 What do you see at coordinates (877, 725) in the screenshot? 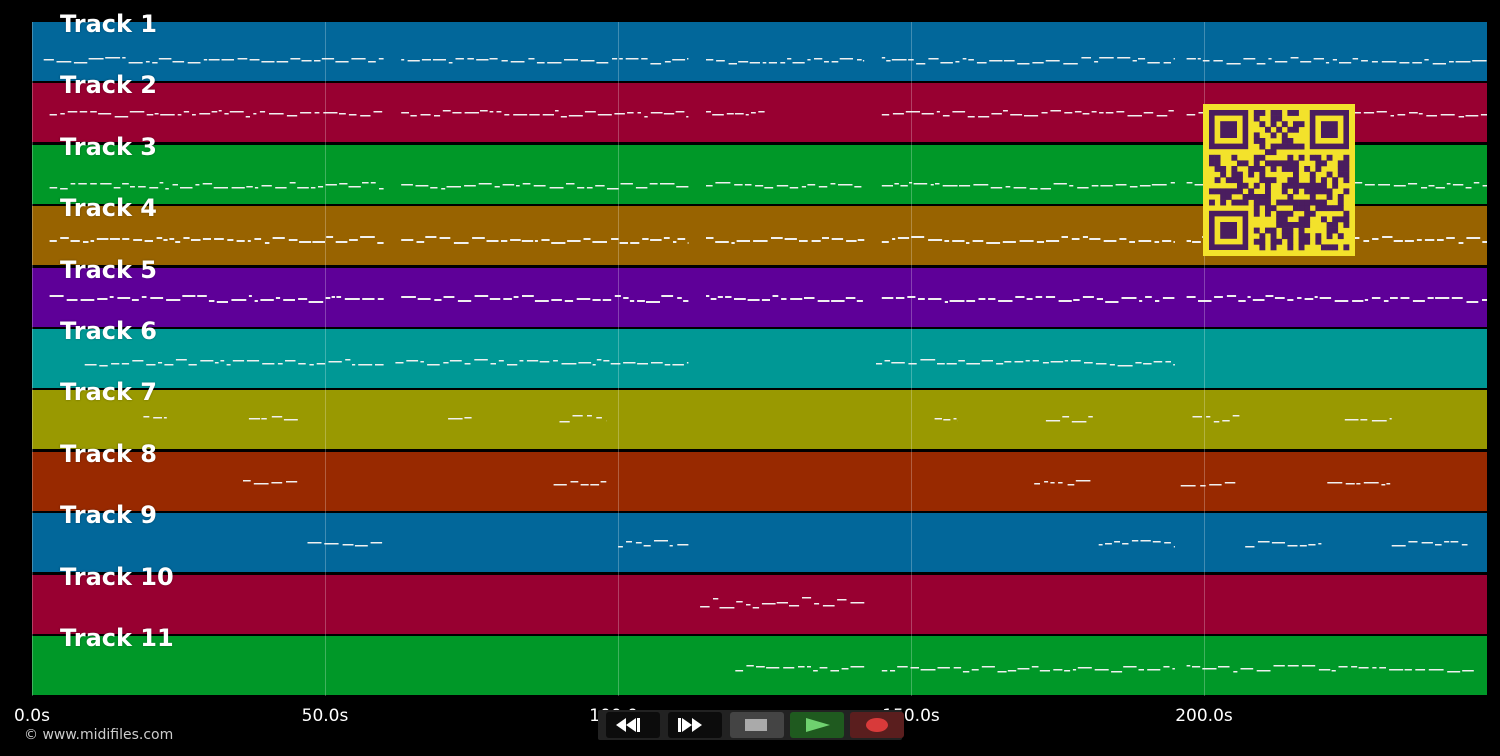
I see `record-button` at bounding box center [877, 725].